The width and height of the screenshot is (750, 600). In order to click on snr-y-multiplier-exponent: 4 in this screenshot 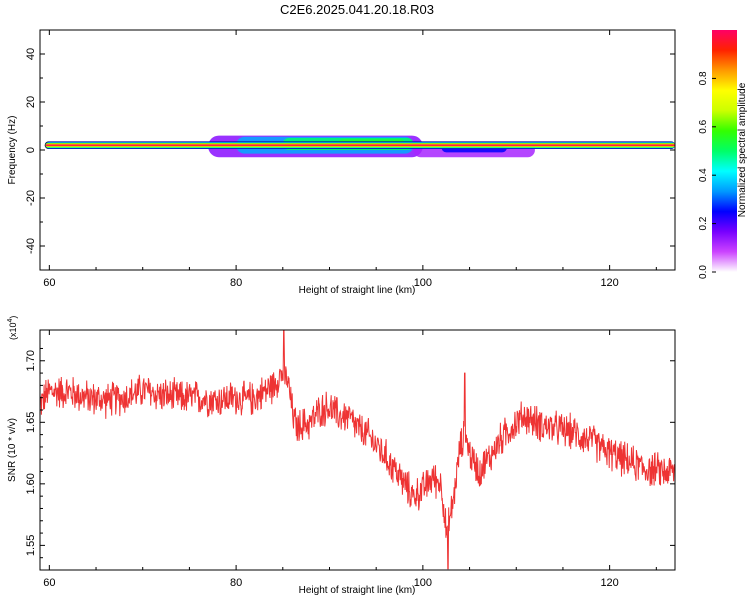, I will do `click(10, 320)`.